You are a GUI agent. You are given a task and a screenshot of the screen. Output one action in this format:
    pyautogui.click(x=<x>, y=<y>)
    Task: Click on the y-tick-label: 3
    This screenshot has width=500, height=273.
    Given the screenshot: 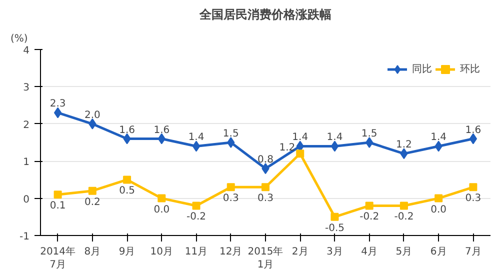 What is the action you would take?
    pyautogui.click(x=26, y=88)
    